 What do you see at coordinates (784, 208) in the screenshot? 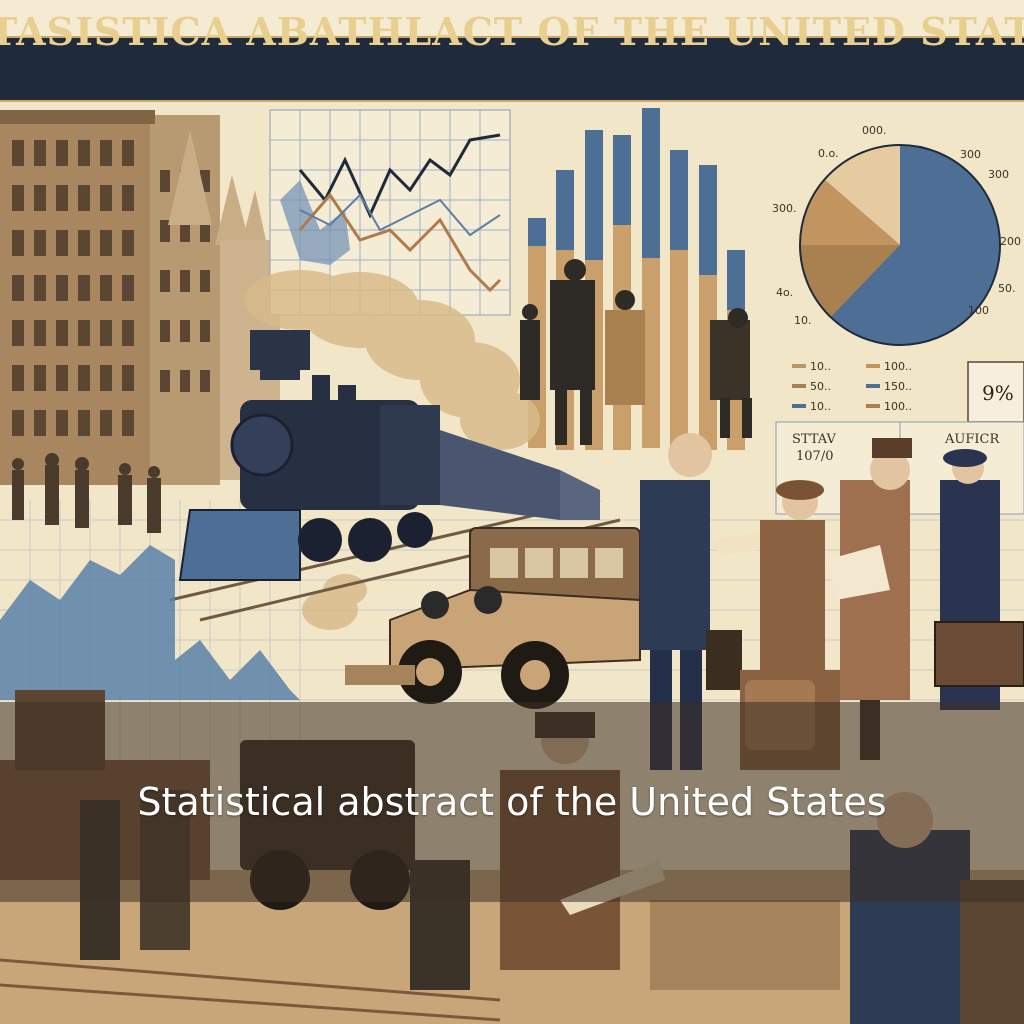
I see `pie-label: 300.` at bounding box center [784, 208].